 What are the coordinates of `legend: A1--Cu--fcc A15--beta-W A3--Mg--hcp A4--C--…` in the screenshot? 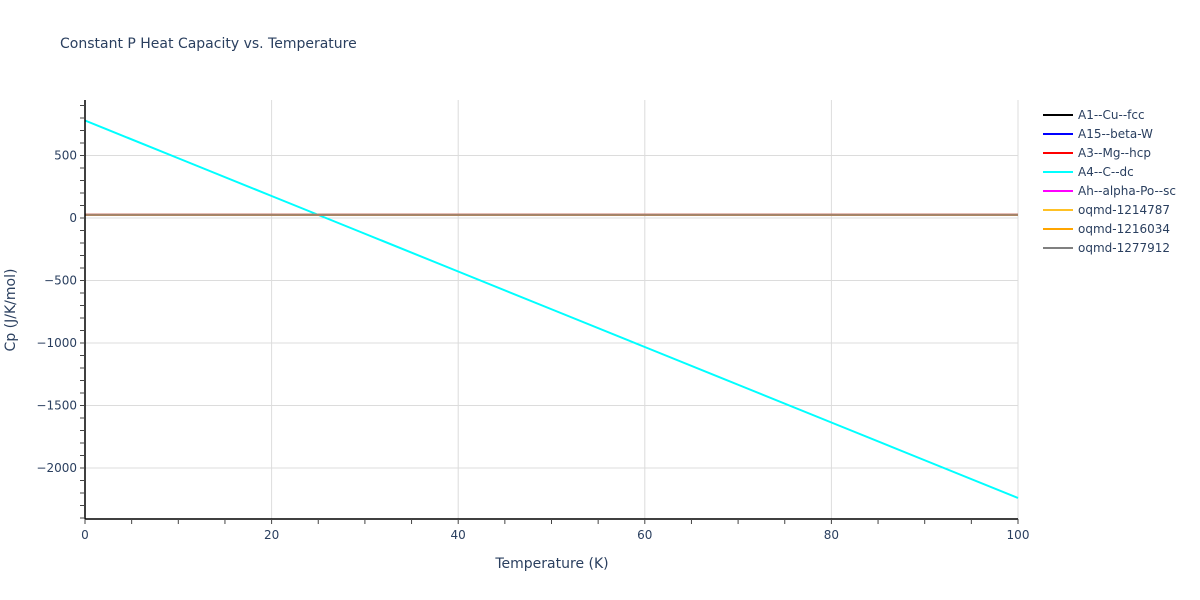 It's located at (1108, 181).